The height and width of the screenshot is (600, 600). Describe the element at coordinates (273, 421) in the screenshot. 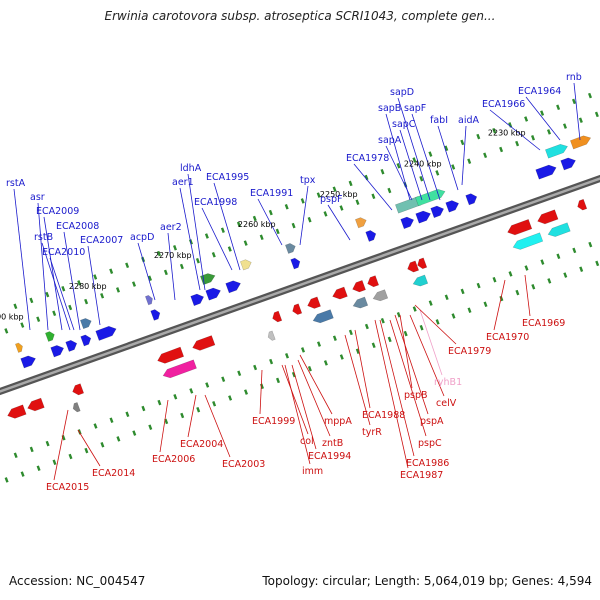

I see `gene-label-reverse: ECA1999` at that location.